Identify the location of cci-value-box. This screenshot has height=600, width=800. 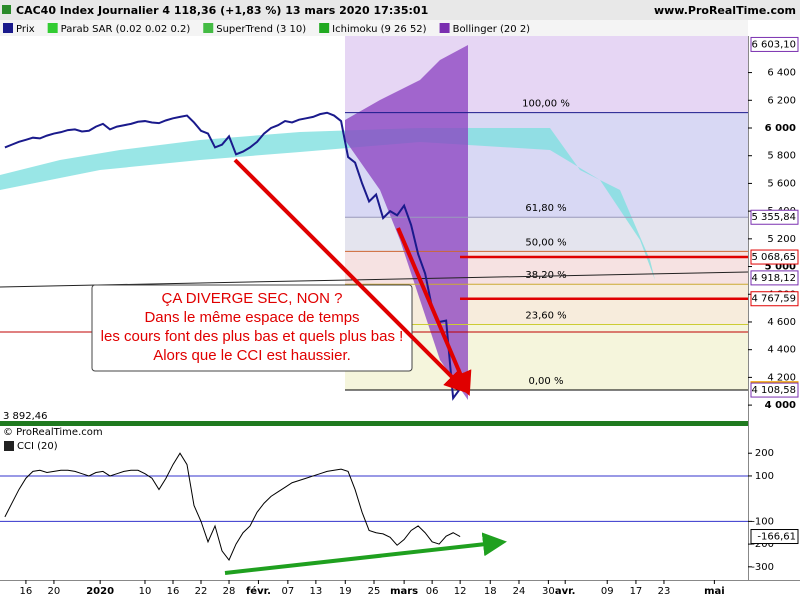
(774, 537).